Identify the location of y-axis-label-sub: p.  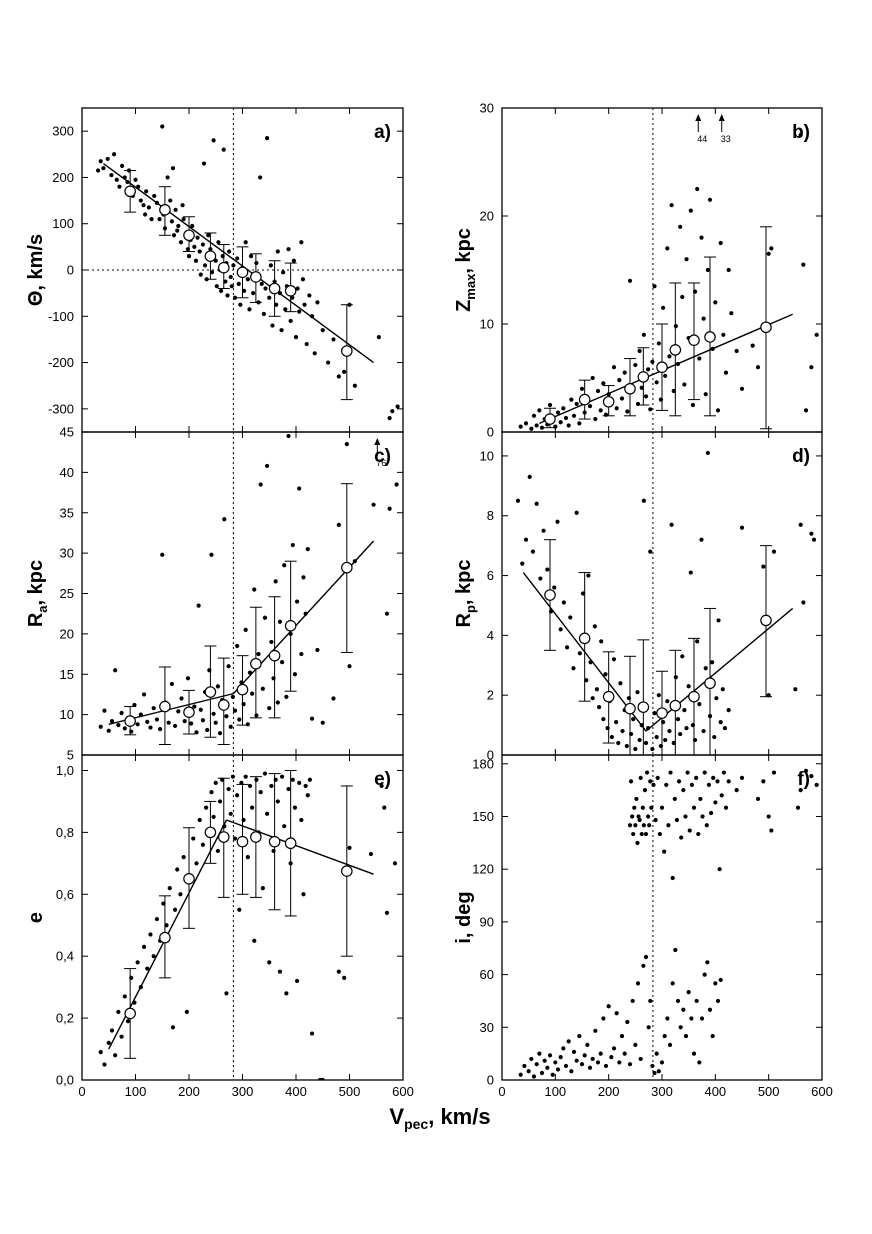
(470, 609).